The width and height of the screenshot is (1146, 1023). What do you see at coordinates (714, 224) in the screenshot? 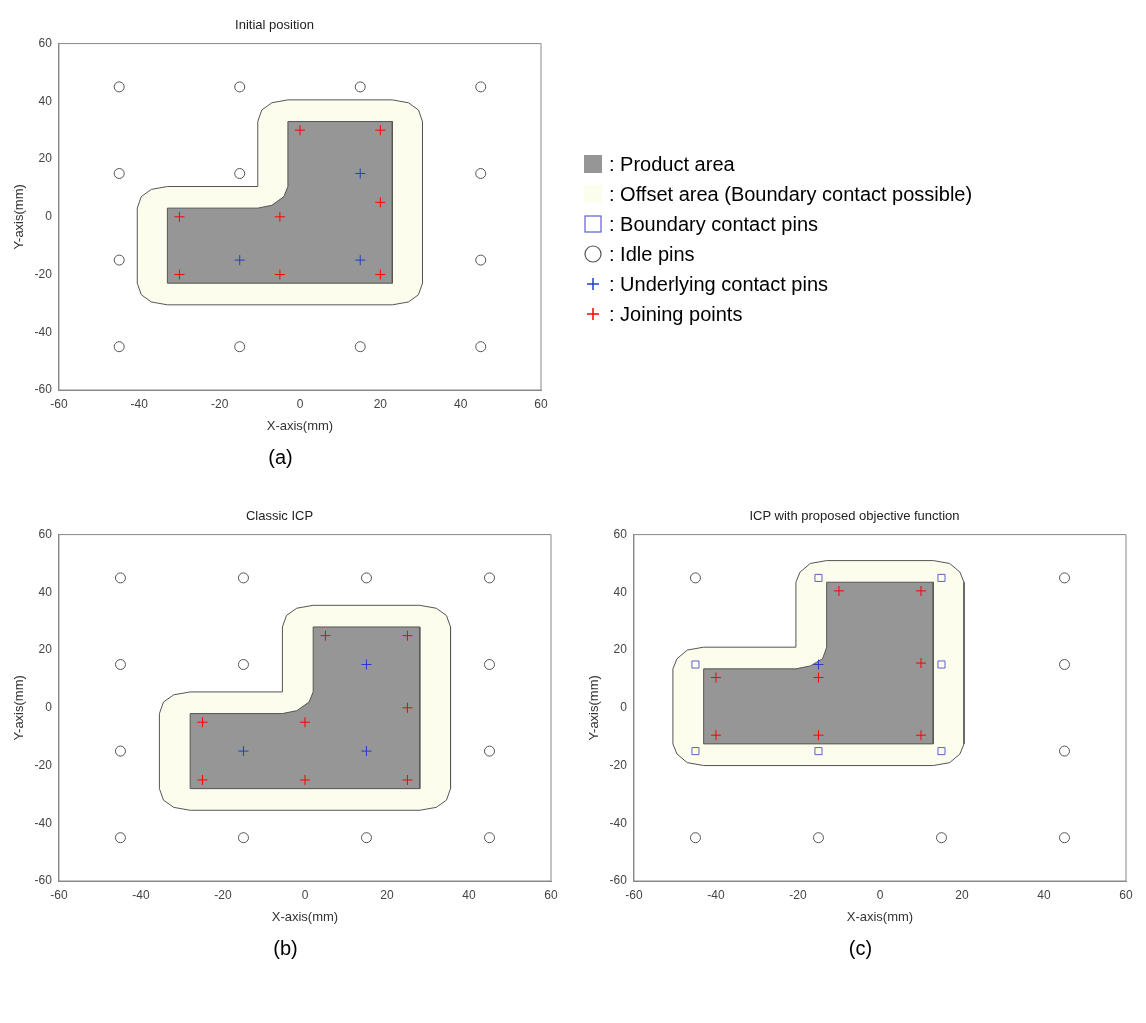
I see `legend-label: : Boundary contact pins` at bounding box center [714, 224].